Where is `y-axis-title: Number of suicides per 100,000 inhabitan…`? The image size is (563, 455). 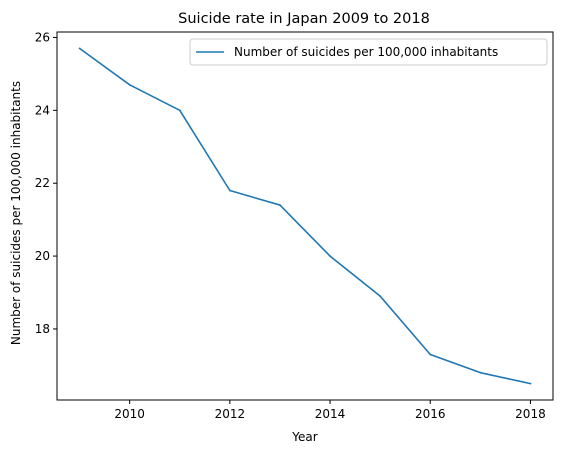
y-axis-title: Number of suicides per 100,000 inhabitan… is located at coordinates (16, 213).